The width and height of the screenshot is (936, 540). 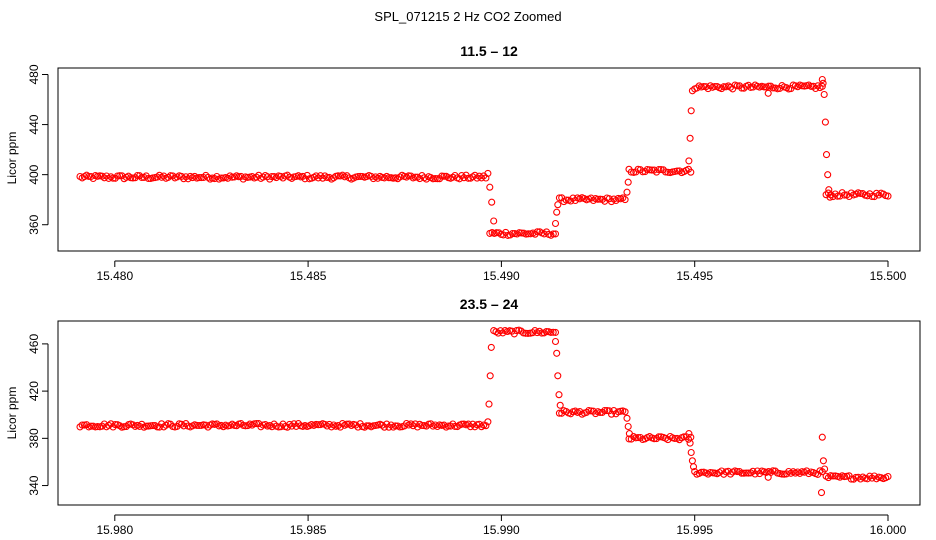 I want to click on y-tick-label: 340, so click(x=34, y=485).